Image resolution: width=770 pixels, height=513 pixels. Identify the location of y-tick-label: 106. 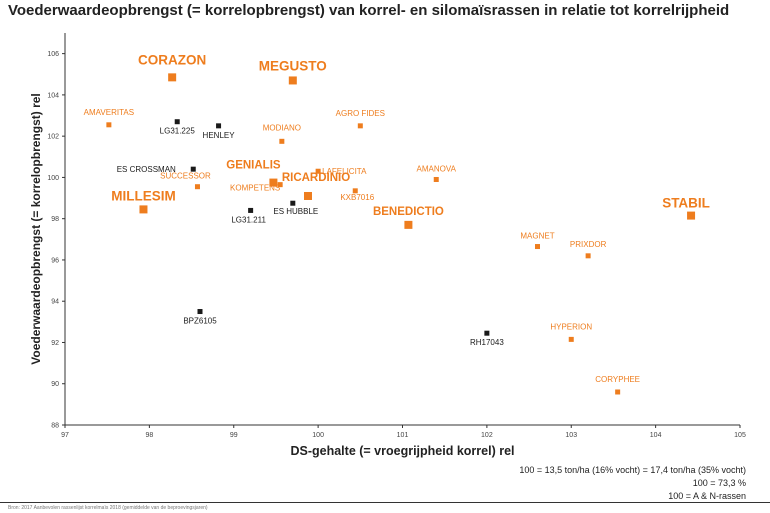
(53, 54).